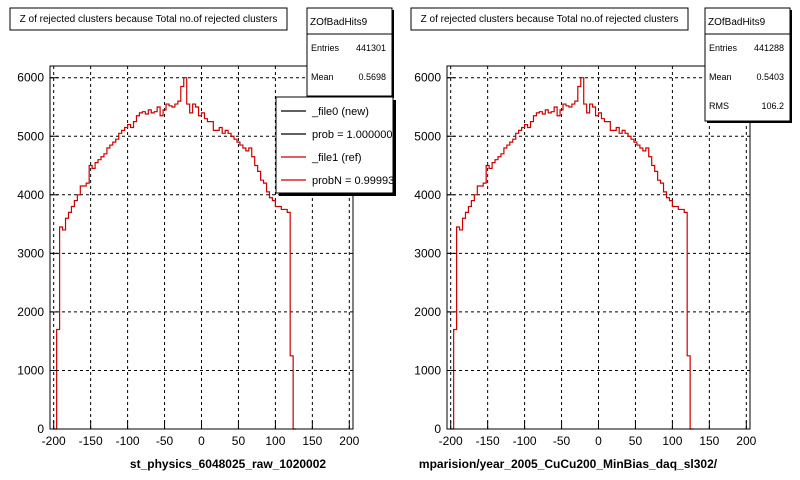  Describe the element at coordinates (371, 48) in the screenshot. I see `stats-entries-value: 441301` at that location.